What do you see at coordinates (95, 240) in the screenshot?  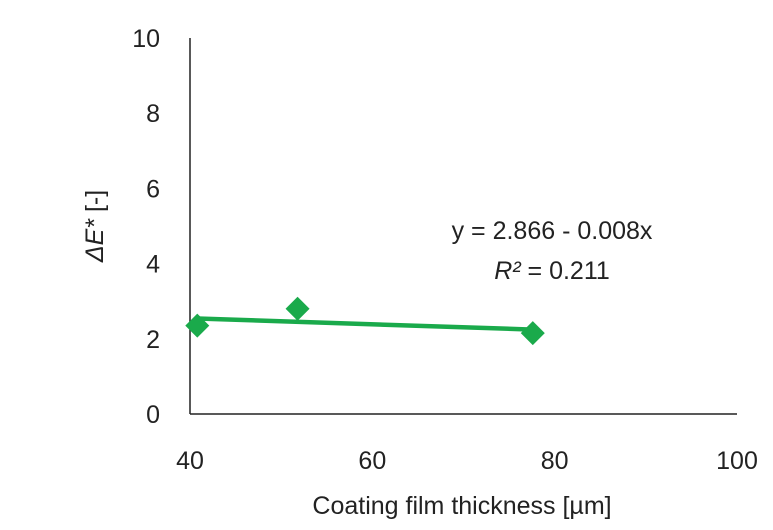 I see `y-axis-title-symbol: ΔE*` at bounding box center [95, 240].